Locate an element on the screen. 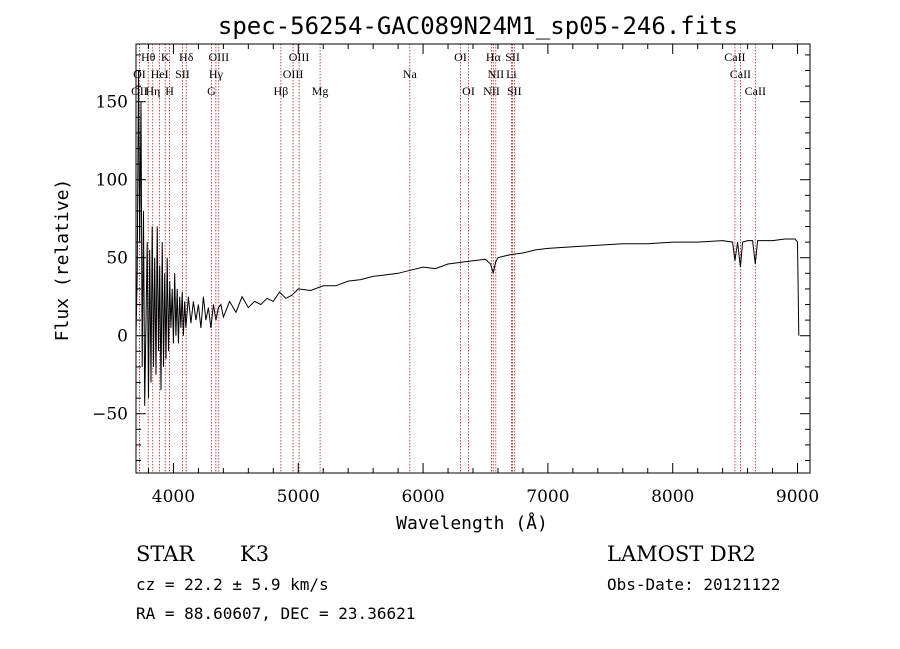  object-class: STAR is located at coordinates (165, 554).